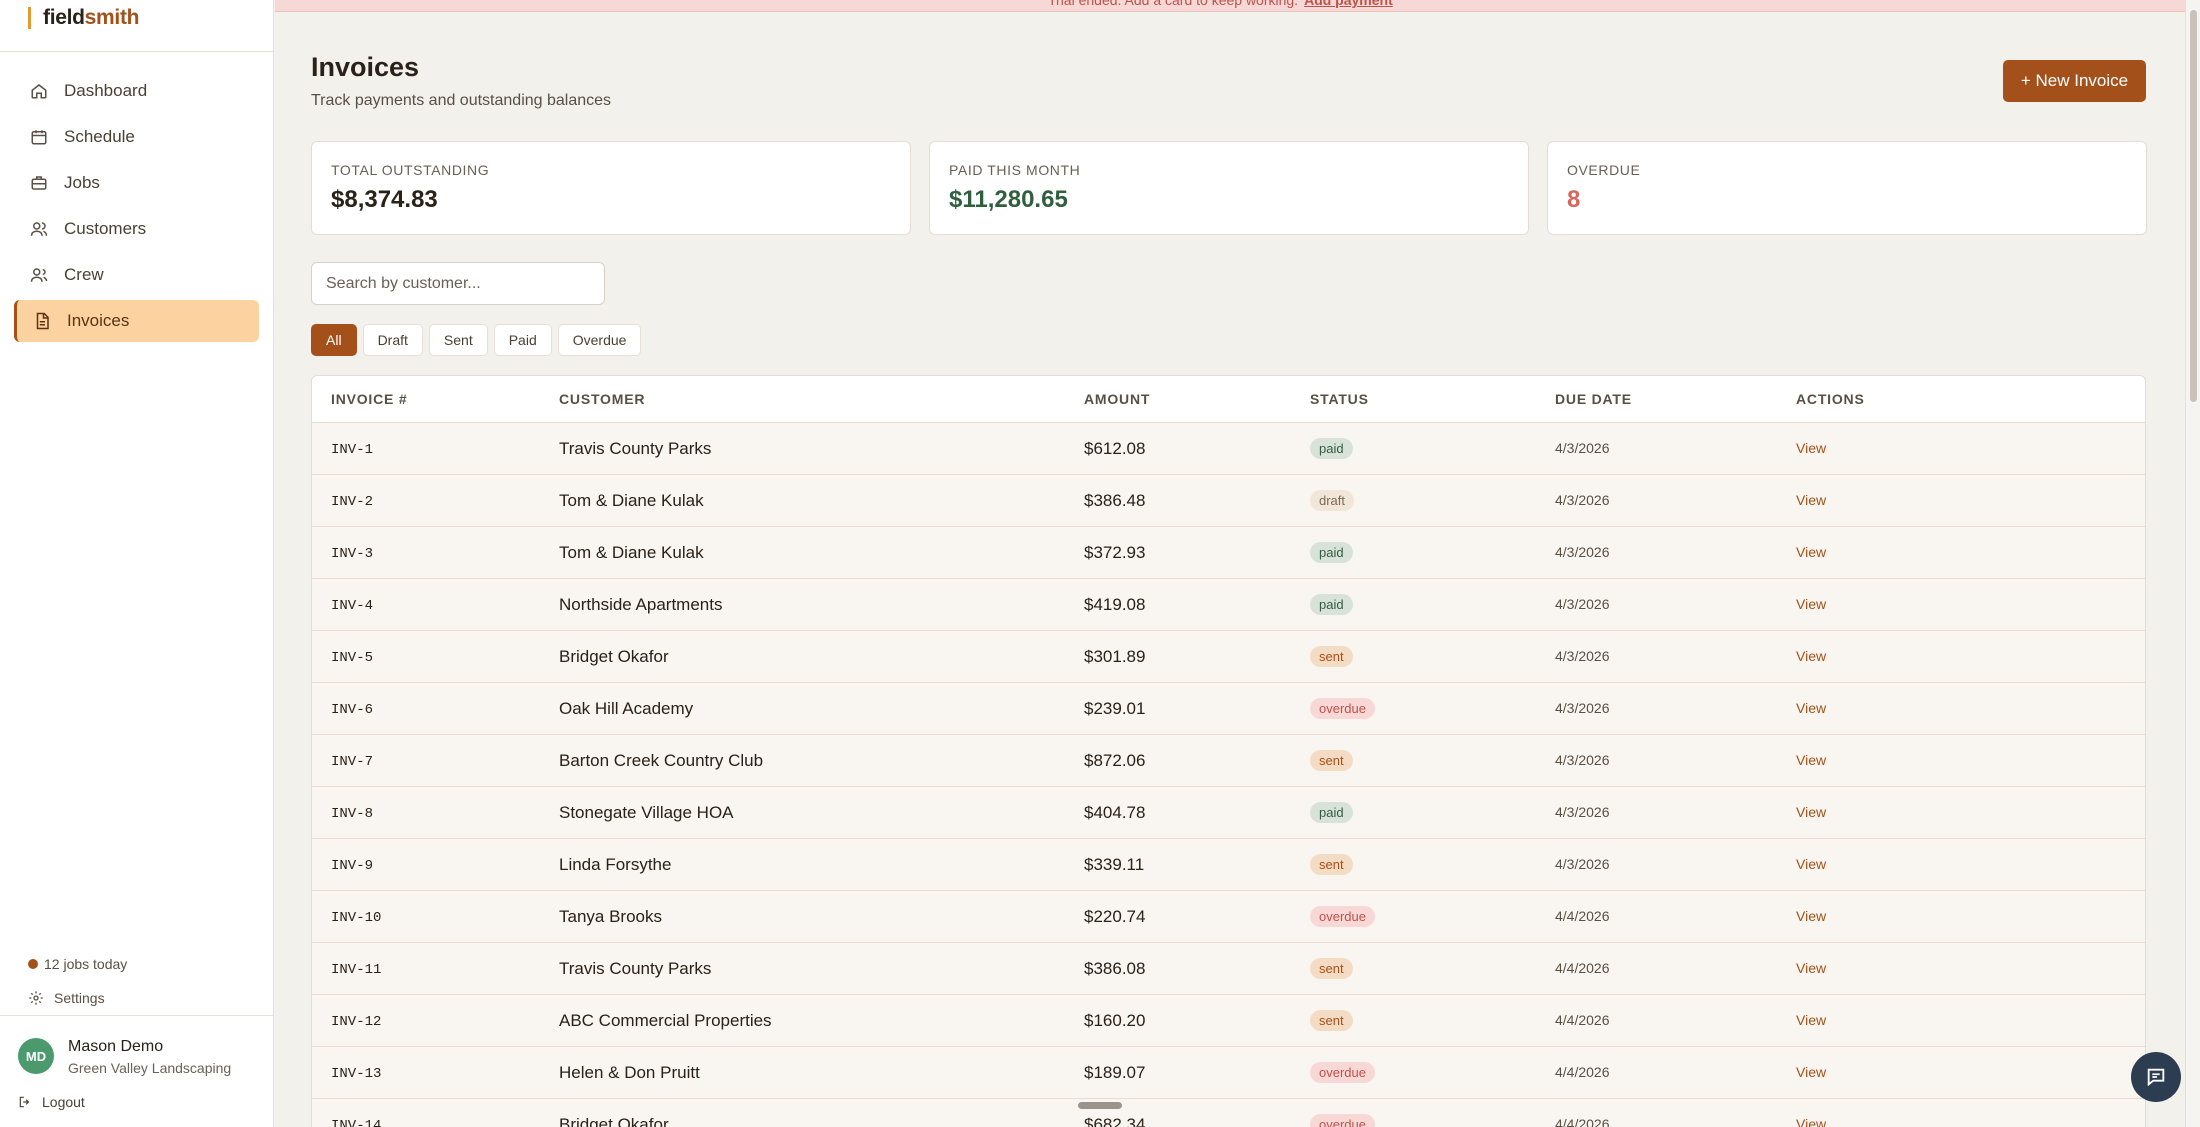 This screenshot has width=2200, height=1127. What do you see at coordinates (2193, 206) in the screenshot?
I see `scrollbar-thumb` at bounding box center [2193, 206].